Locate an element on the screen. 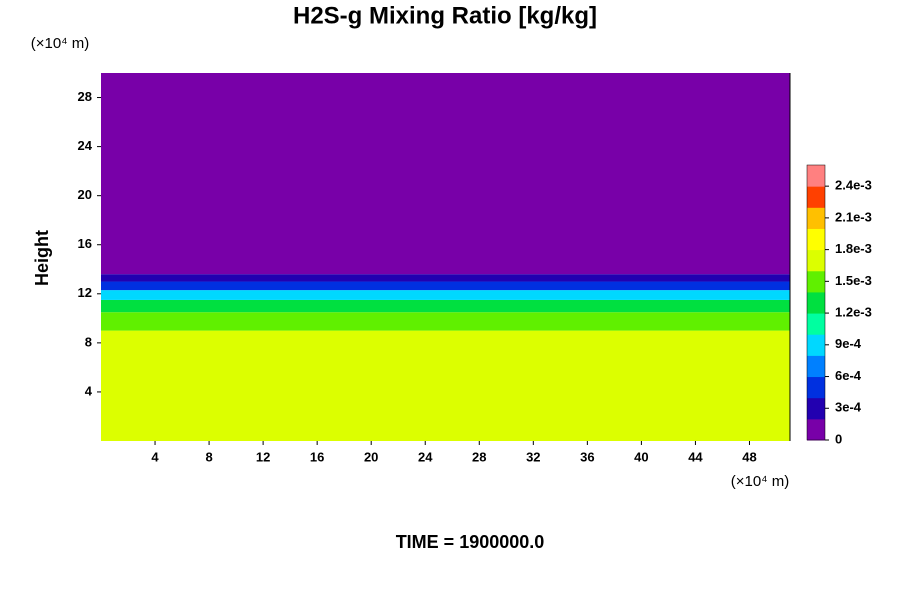 Image resolution: width=900 pixels, height=600 pixels. colorbar-frame is located at coordinates (816, 302).